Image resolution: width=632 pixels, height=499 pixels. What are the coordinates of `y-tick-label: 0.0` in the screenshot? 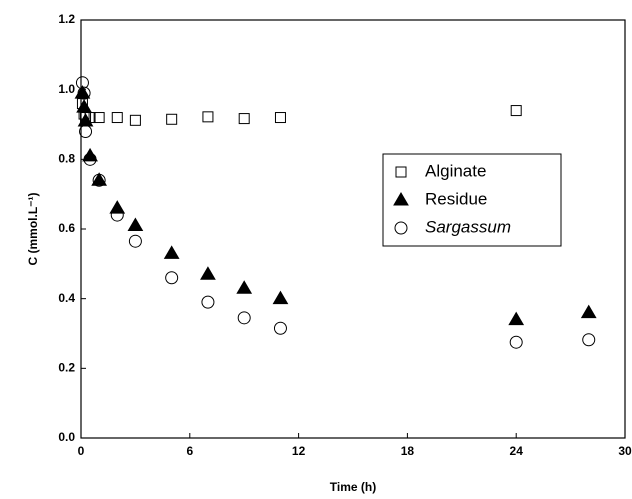 It's located at (66, 437).